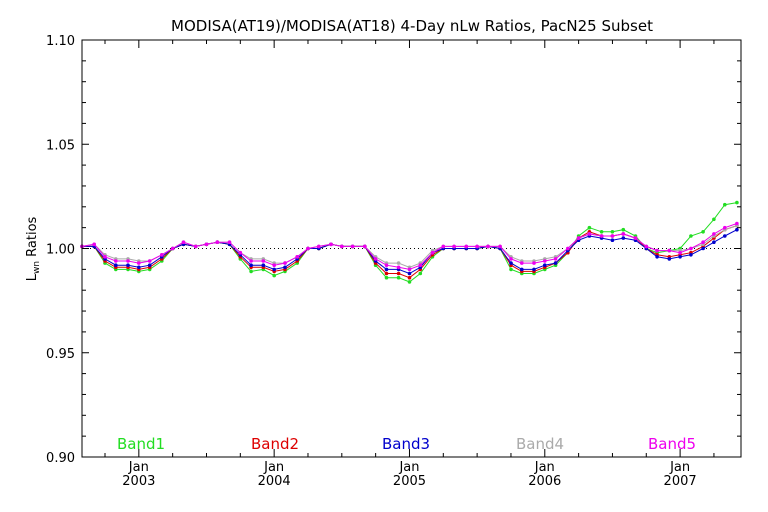 The image size is (768, 512). Describe the element at coordinates (141, 444) in the screenshot. I see `legend-label-band1: Band1` at that location.